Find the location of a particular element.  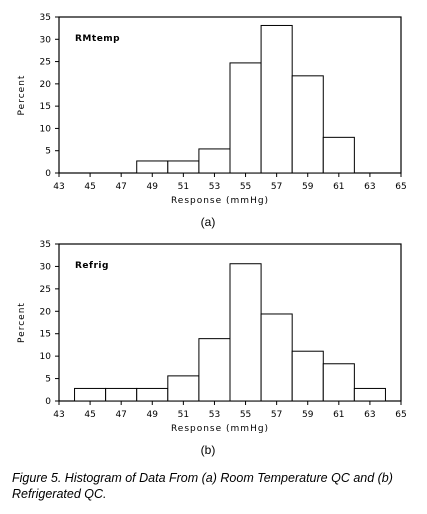

chart-b-xtick-label: 49 is located at coordinates (153, 415).